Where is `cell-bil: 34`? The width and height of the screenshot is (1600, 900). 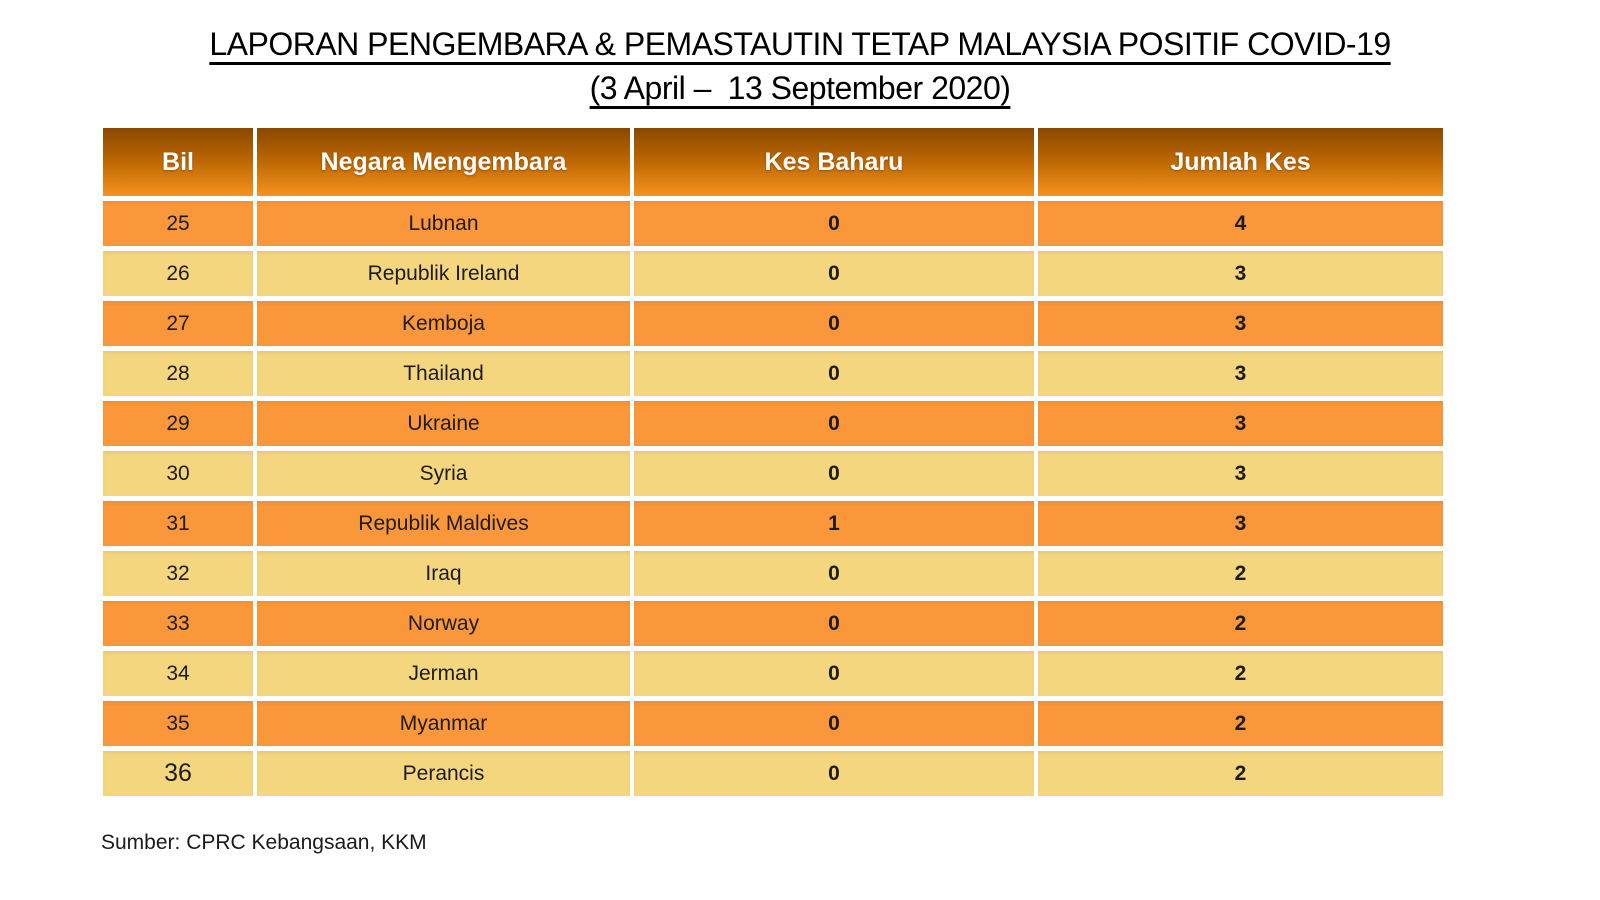 cell-bil: 34 is located at coordinates (178, 673).